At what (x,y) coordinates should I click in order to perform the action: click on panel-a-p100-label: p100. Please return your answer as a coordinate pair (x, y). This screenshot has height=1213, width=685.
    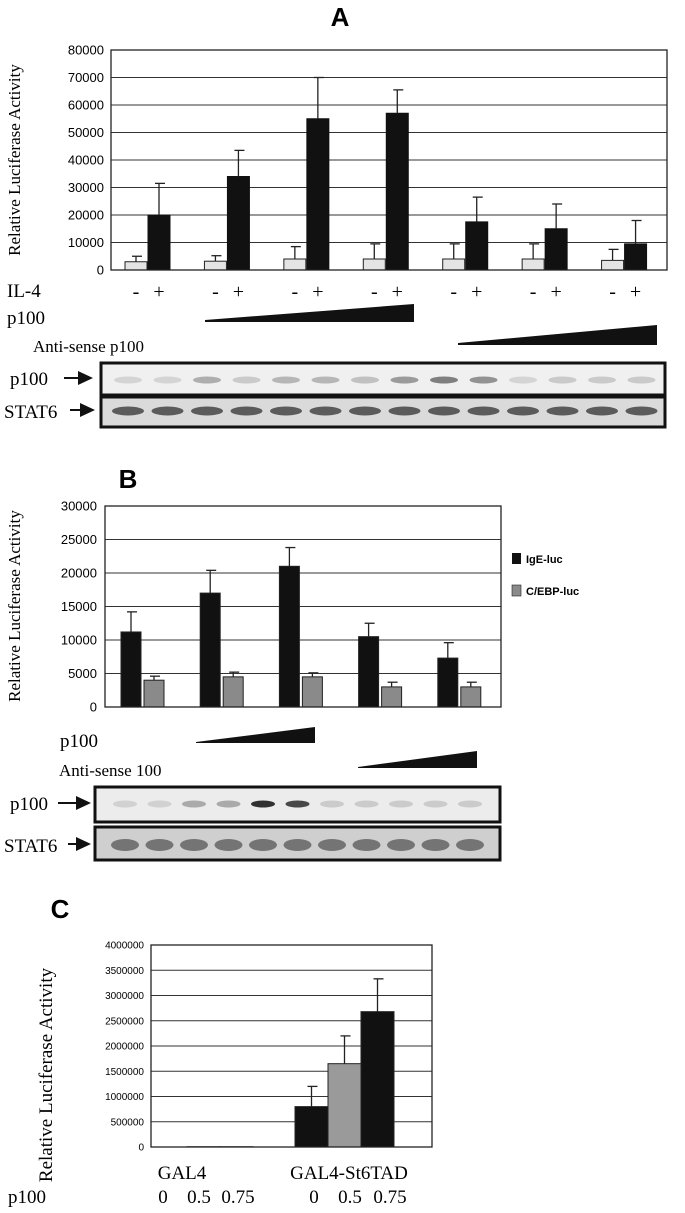
    Looking at the image, I should click on (26, 318).